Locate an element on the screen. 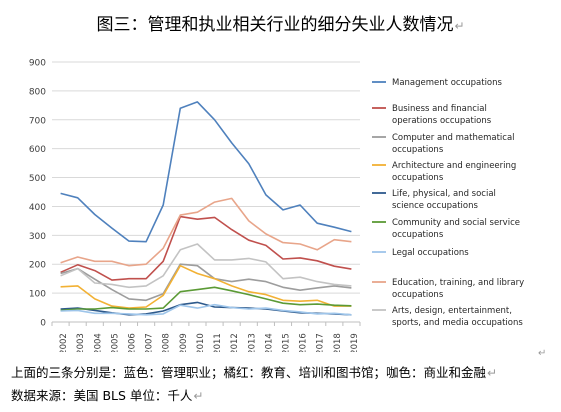 This screenshot has width=561, height=412. x-tick-label: 2015 is located at coordinates (287, 342).